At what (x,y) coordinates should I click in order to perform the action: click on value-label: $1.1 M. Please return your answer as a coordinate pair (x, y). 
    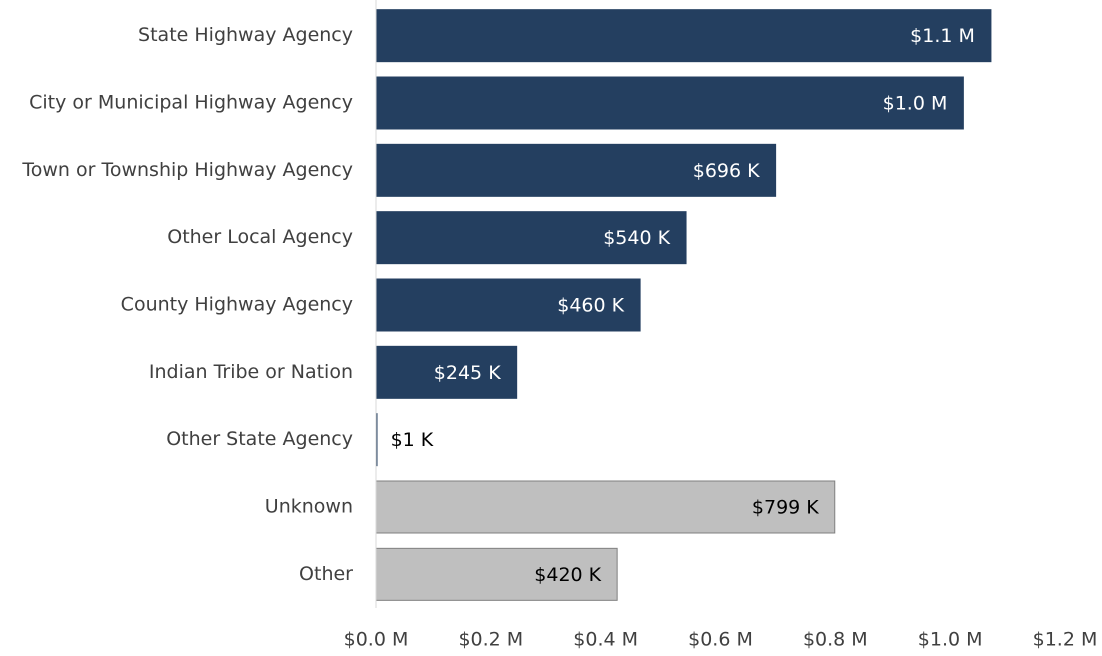
    Looking at the image, I should click on (942, 36).